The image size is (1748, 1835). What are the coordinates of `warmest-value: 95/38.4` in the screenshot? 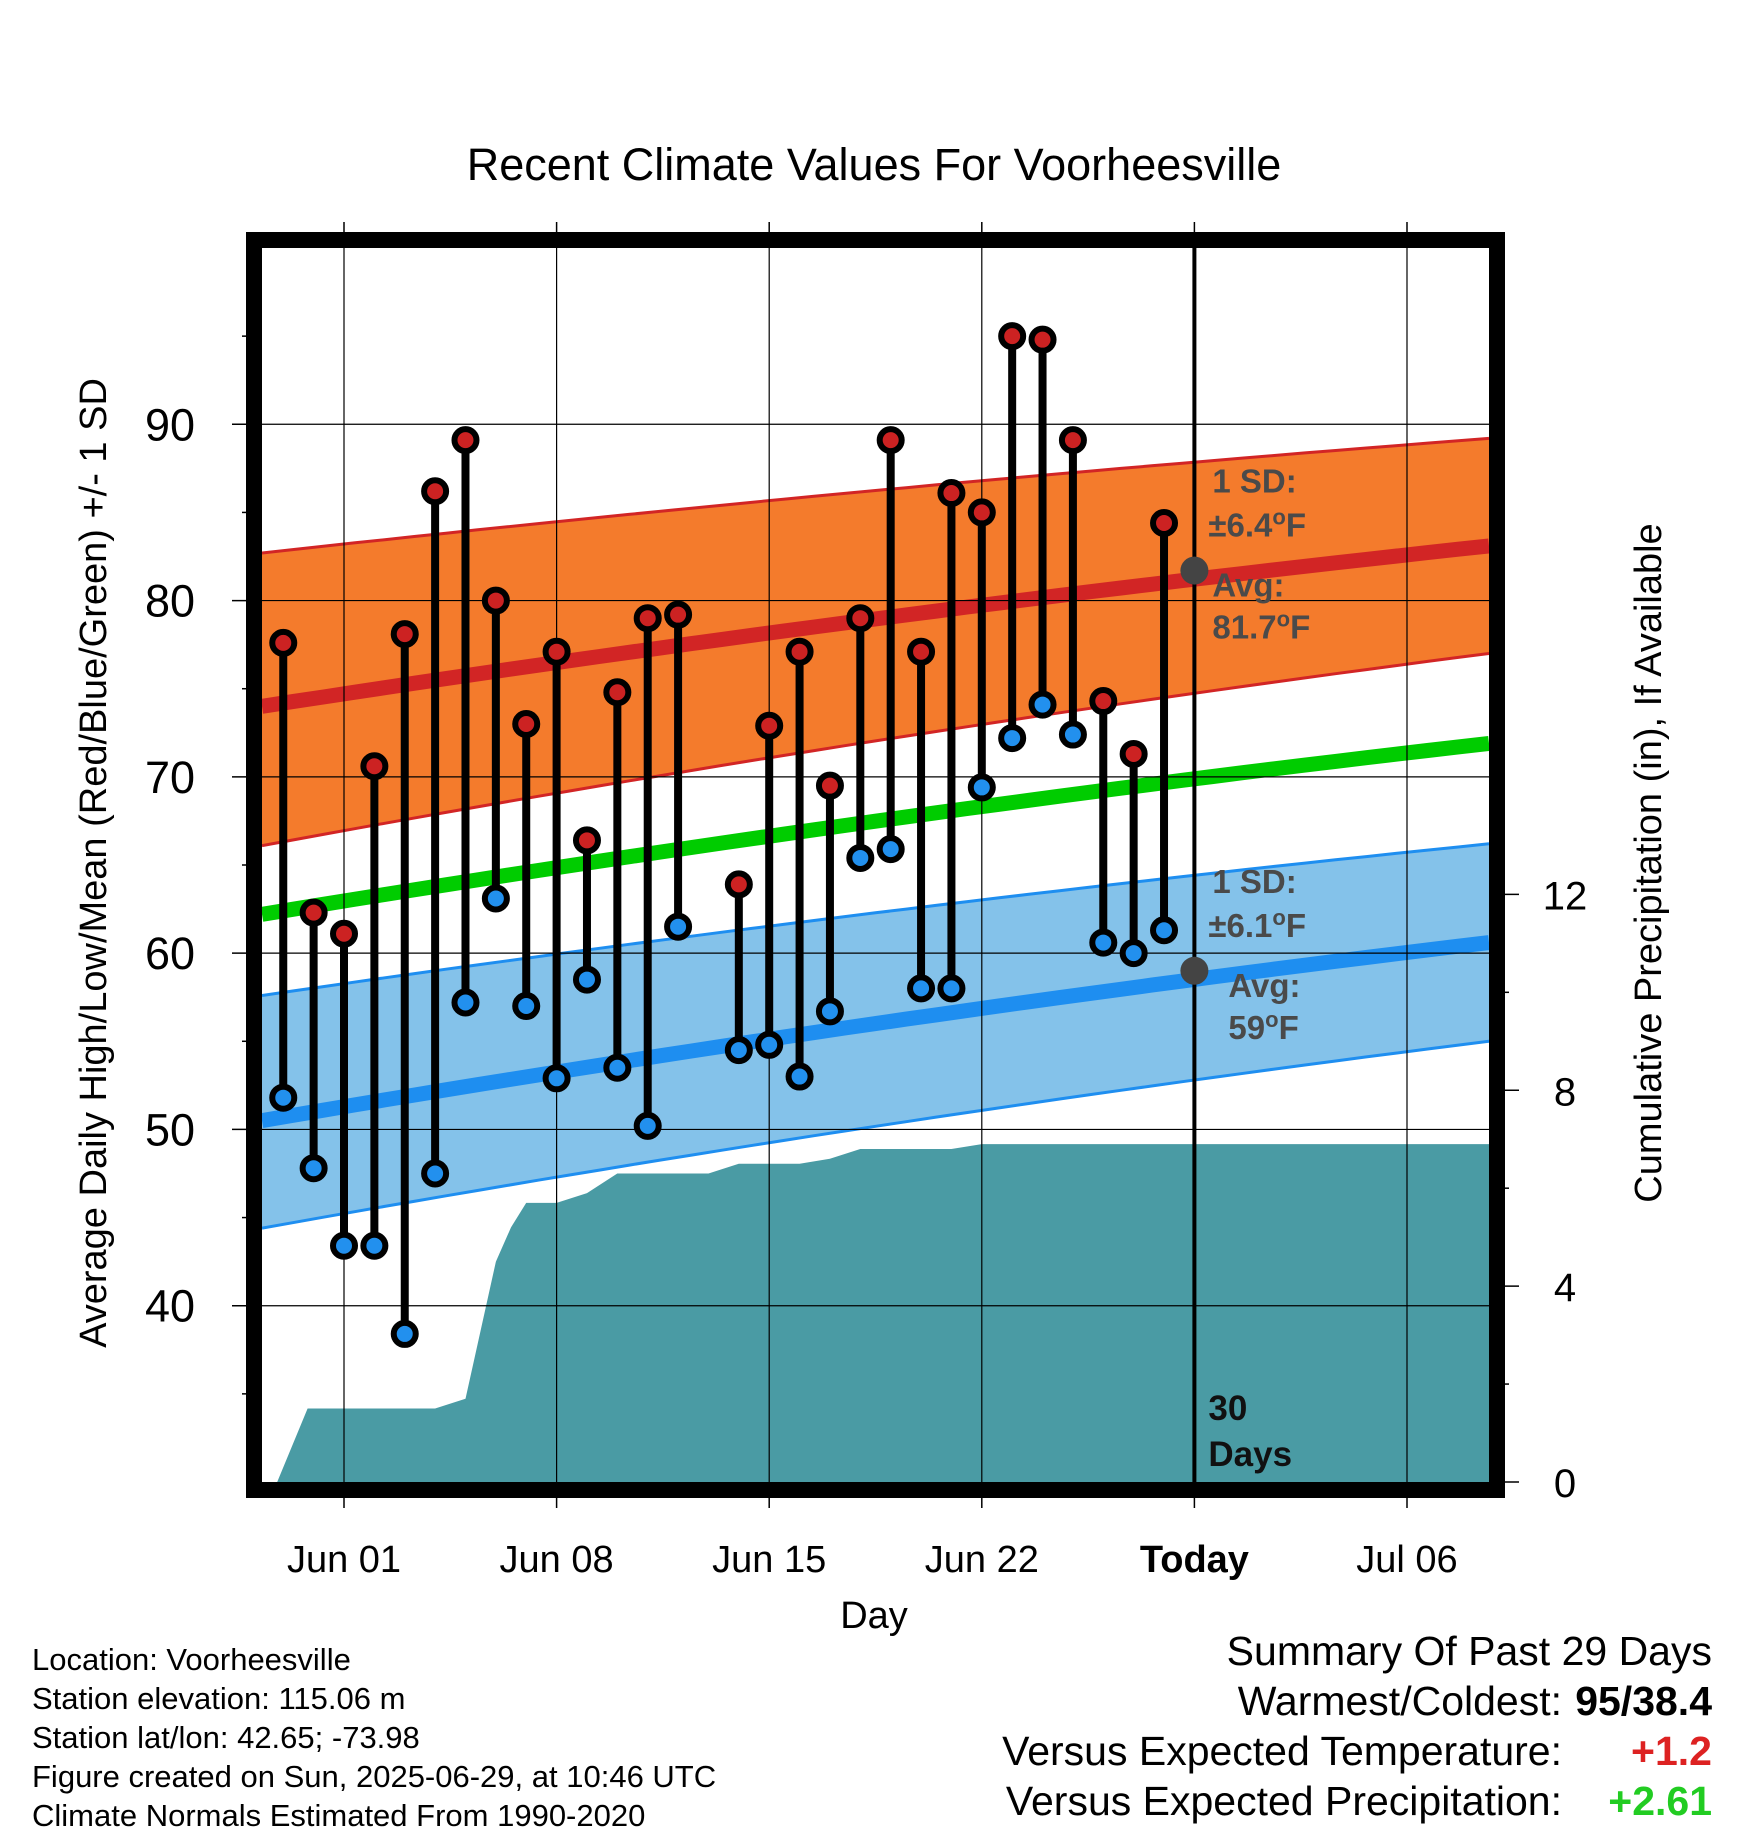 It's located at (1643, 1701).